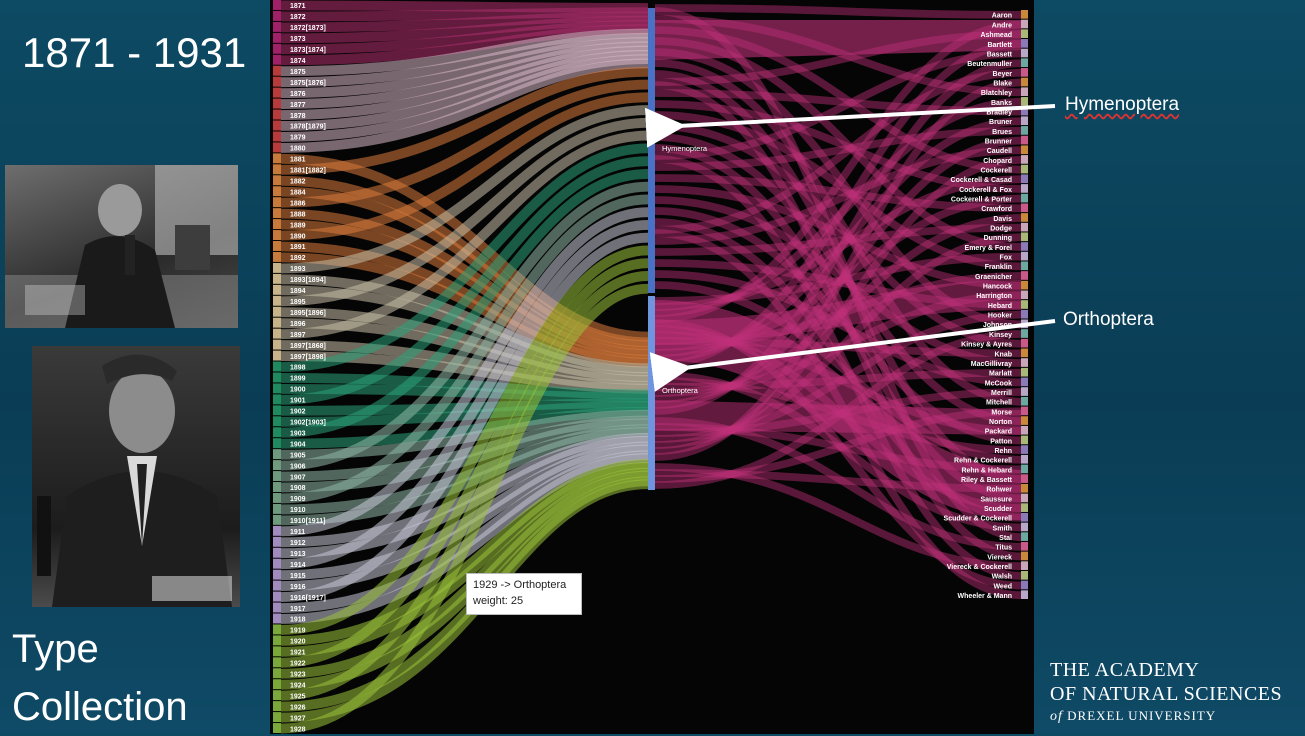 This screenshot has height=736, width=1305. Describe the element at coordinates (651, 393) in the screenshot. I see `middle-node-orthoptera` at that location.